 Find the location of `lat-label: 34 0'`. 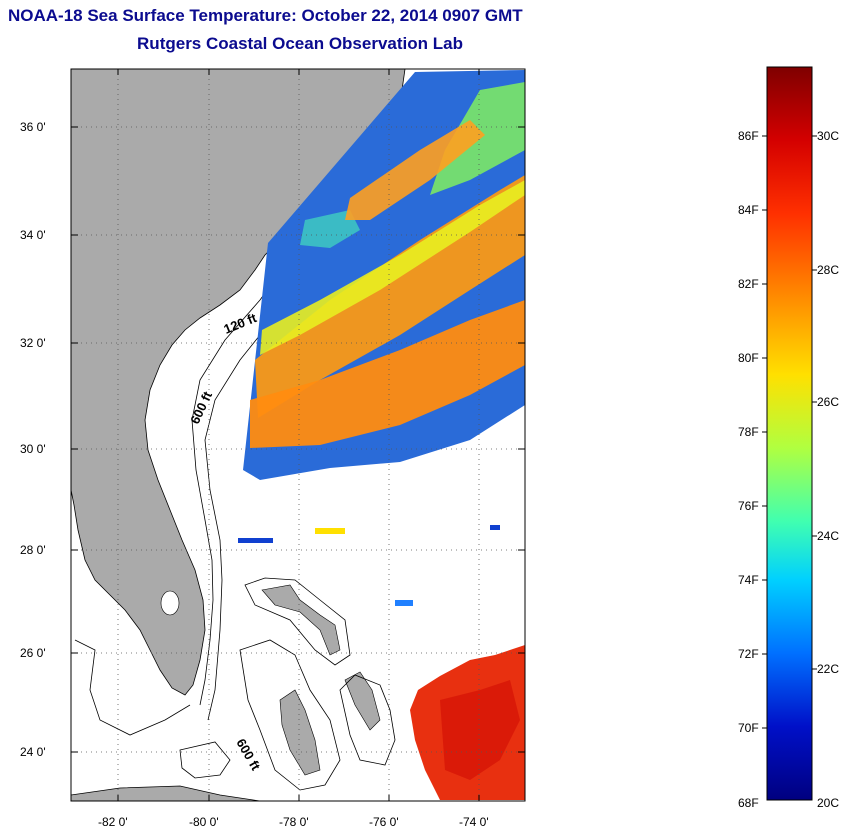

lat-label: 34 0' is located at coordinates (33, 235).